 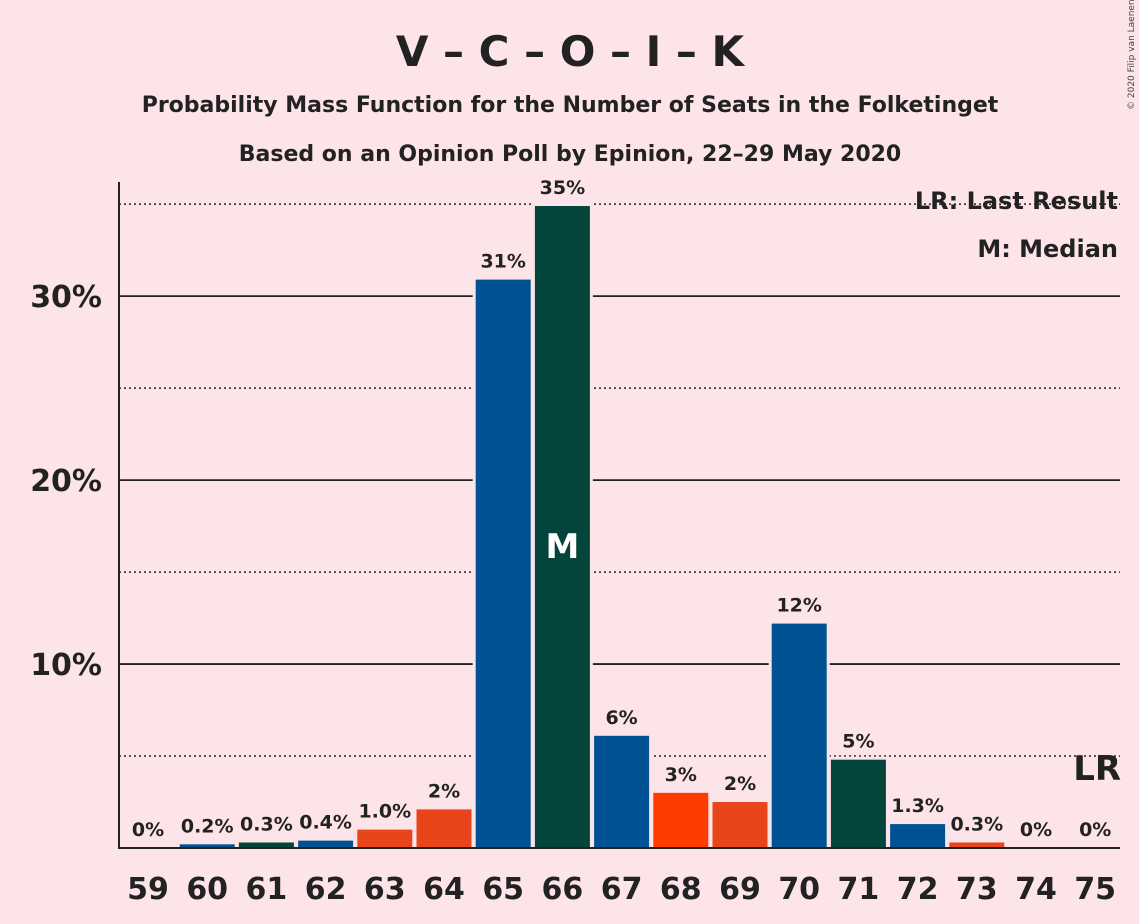 I want to click on copyright: © 2020 Filip van Laenen, so click(x=1132, y=55).